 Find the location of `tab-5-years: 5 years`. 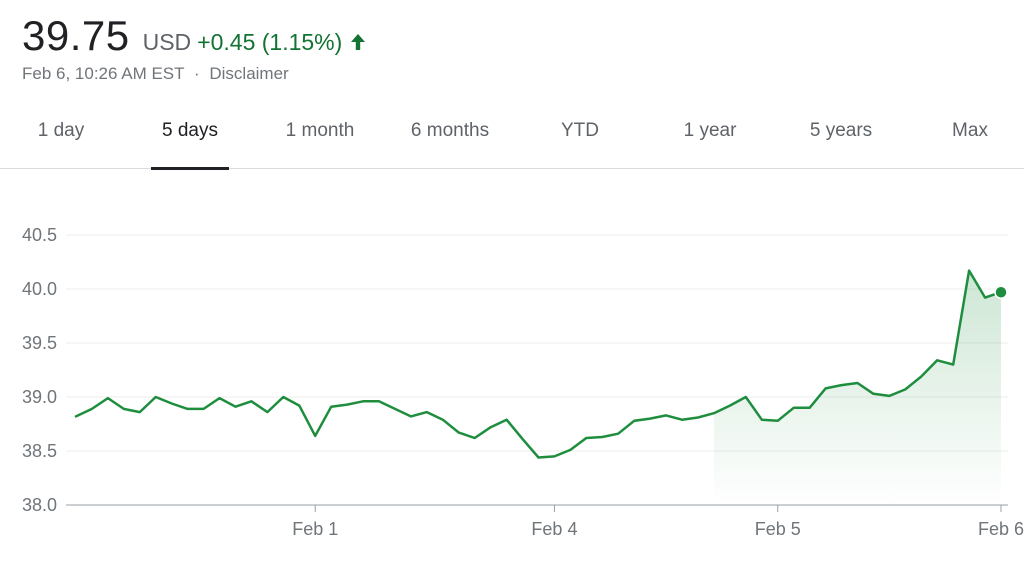

tab-5-years: 5 years is located at coordinates (841, 130).